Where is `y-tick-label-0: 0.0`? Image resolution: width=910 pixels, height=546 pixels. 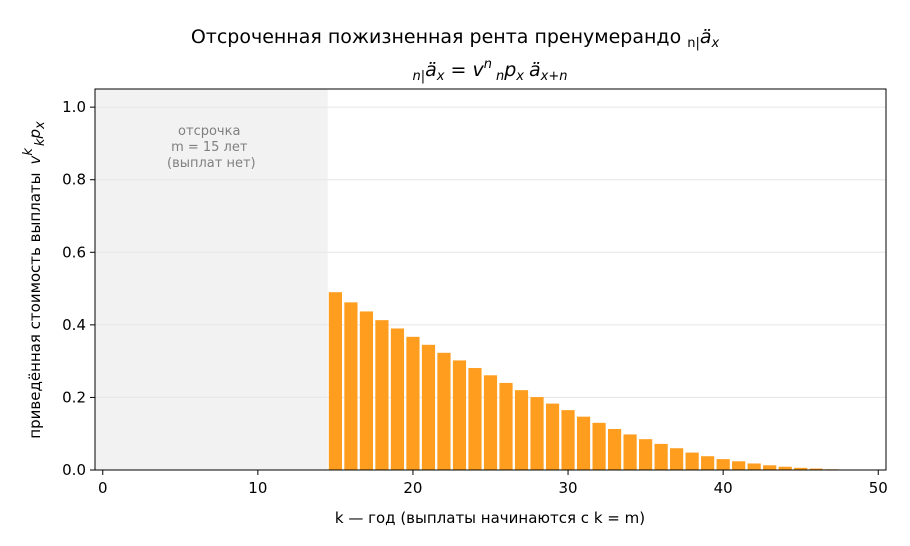
y-tick-label-0: 0.0 is located at coordinates (74, 470).